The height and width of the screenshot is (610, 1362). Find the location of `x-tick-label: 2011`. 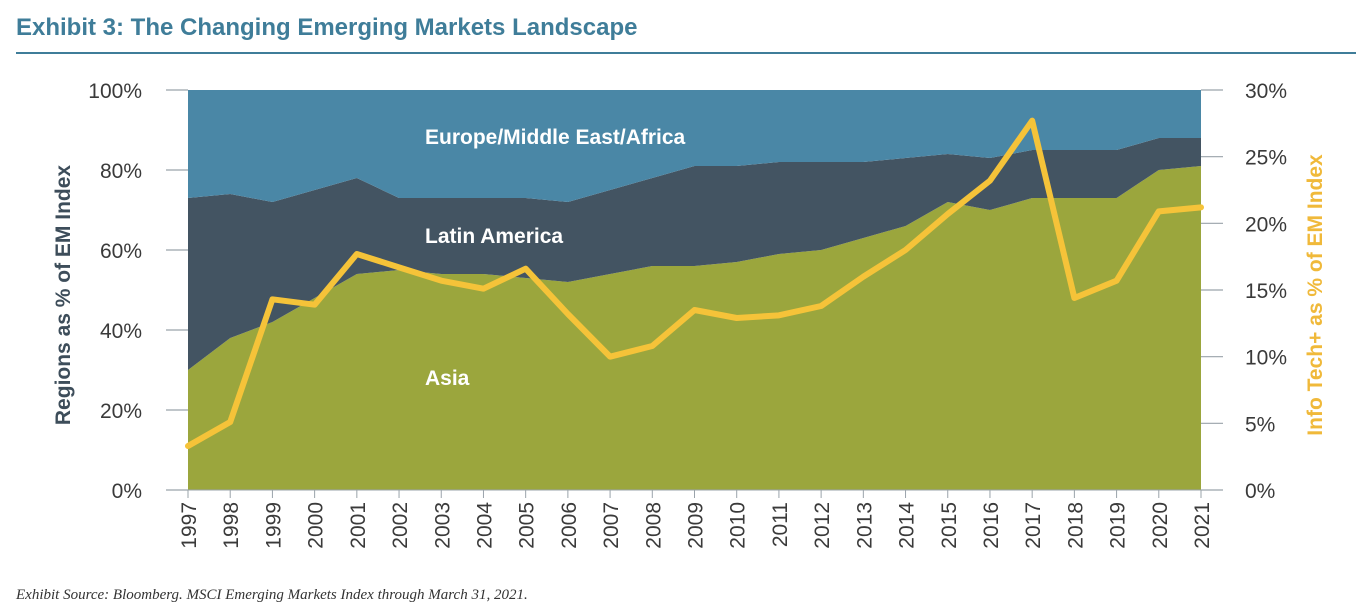

x-tick-label: 2011 is located at coordinates (780, 524).